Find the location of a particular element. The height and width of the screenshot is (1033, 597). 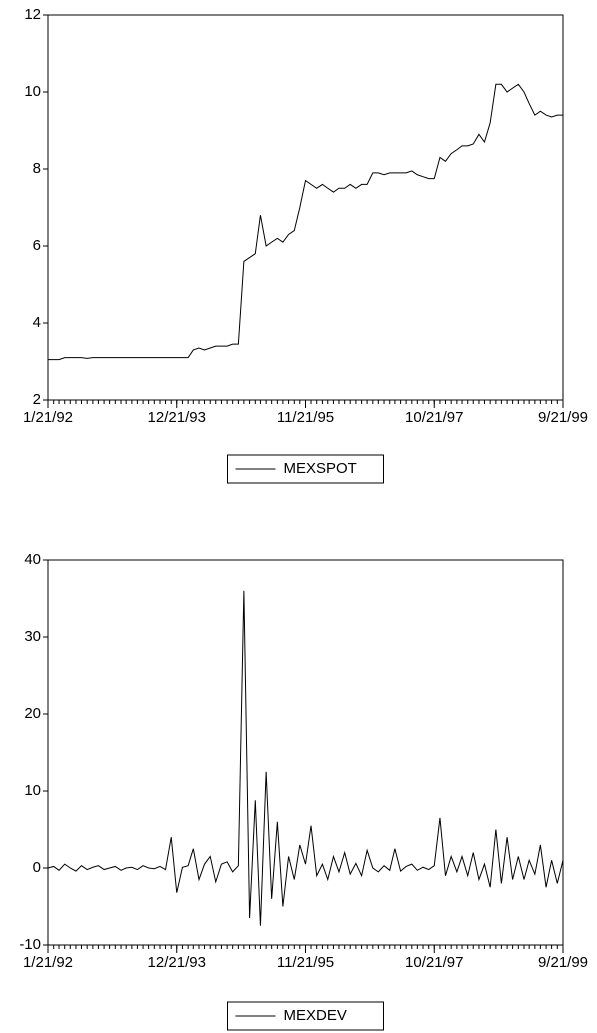

y-tick-label: 2 is located at coordinates (37, 399).